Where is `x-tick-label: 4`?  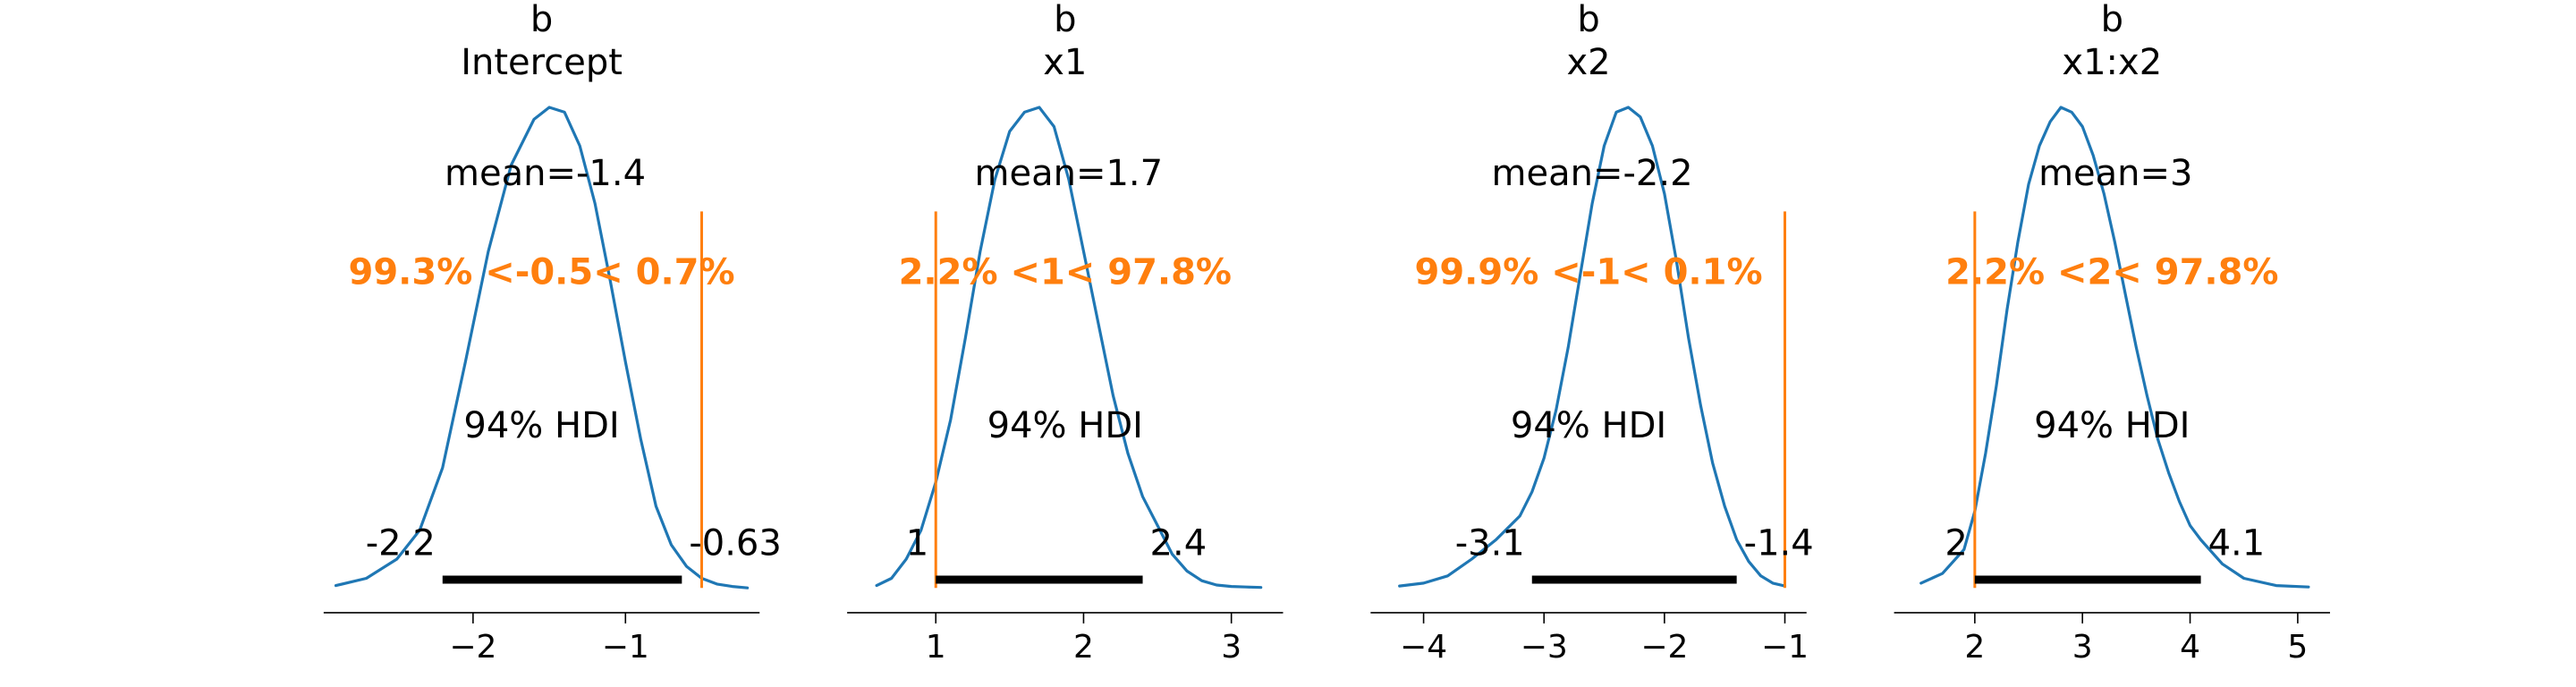 x-tick-label: 4 is located at coordinates (2190, 647).